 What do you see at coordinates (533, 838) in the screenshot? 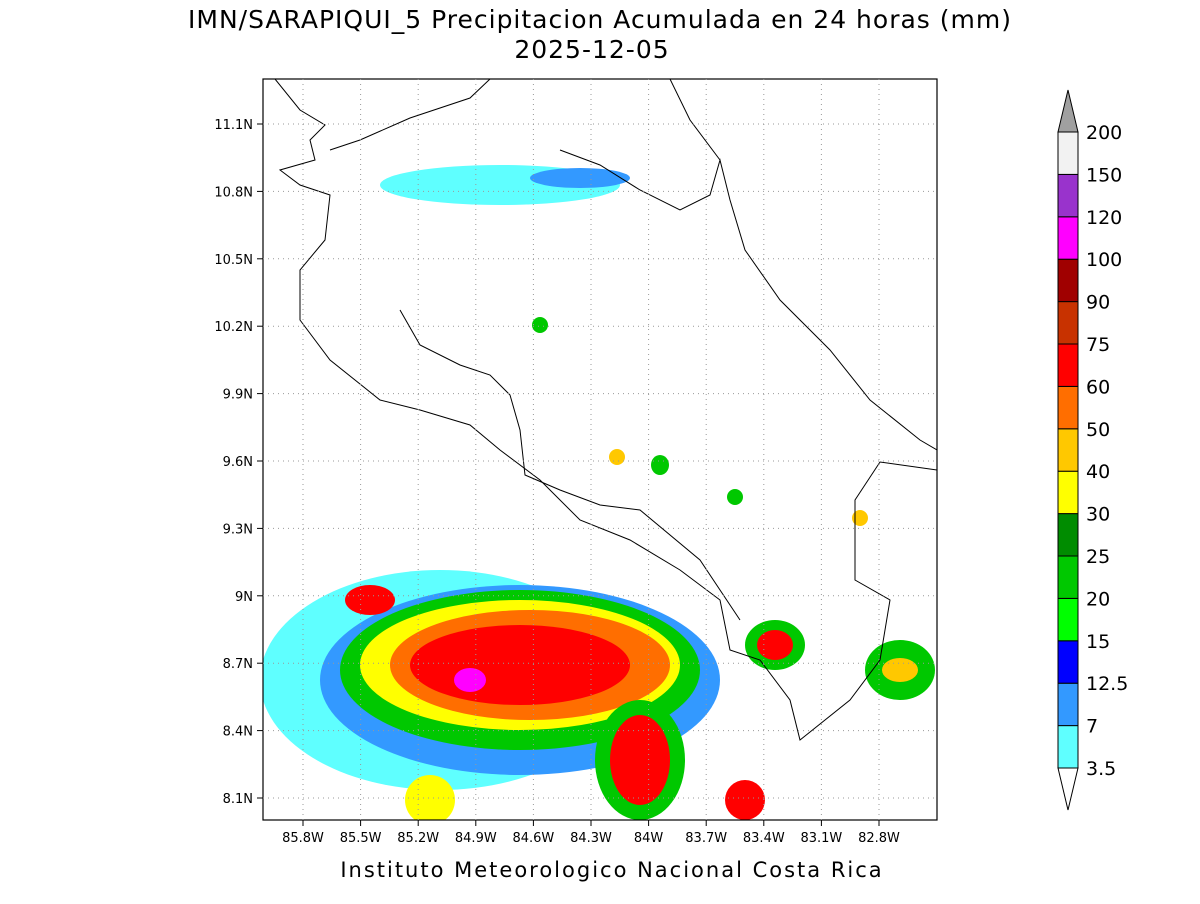
I see `lon-label: 84.6W` at bounding box center [533, 838].